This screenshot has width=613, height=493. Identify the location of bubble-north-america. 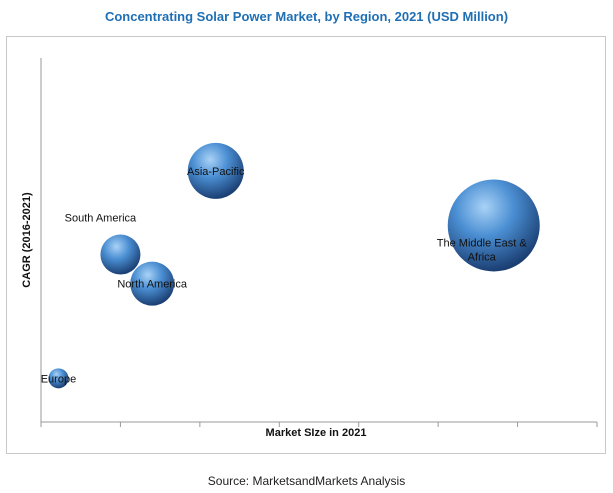
(152, 283).